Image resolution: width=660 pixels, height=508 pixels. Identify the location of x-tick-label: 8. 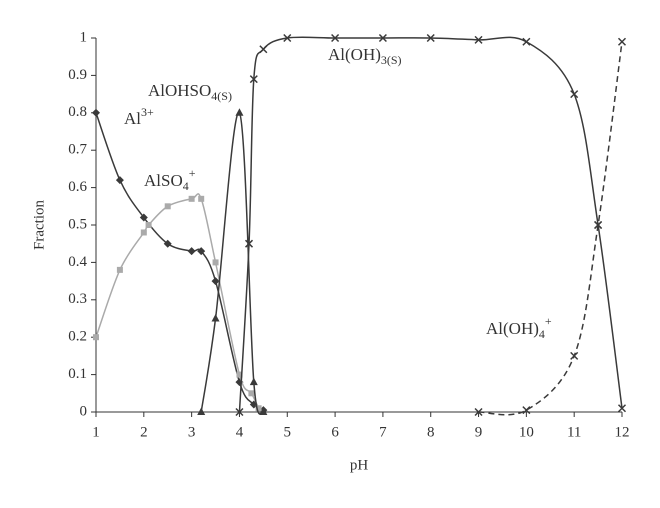
(431, 432).